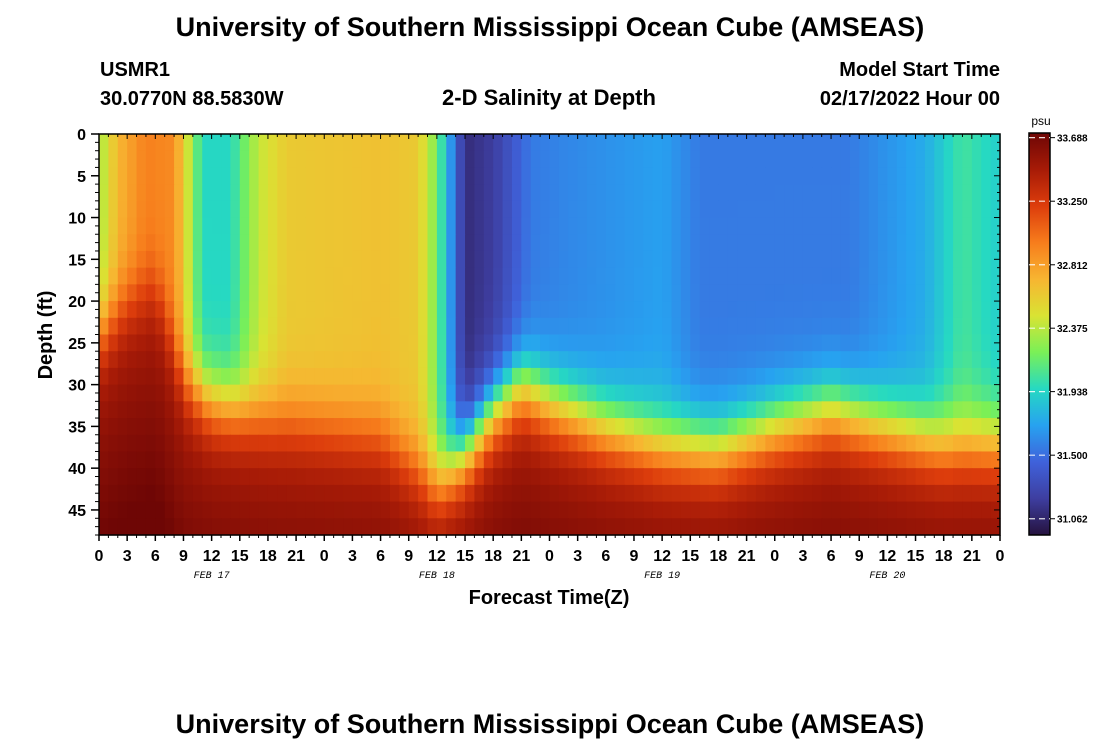 This screenshot has width=1100, height=750. Describe the element at coordinates (550, 576) in the screenshot. I see `date-labels: FEB 17 FEB 18 FEB 19 FEB 20` at that location.